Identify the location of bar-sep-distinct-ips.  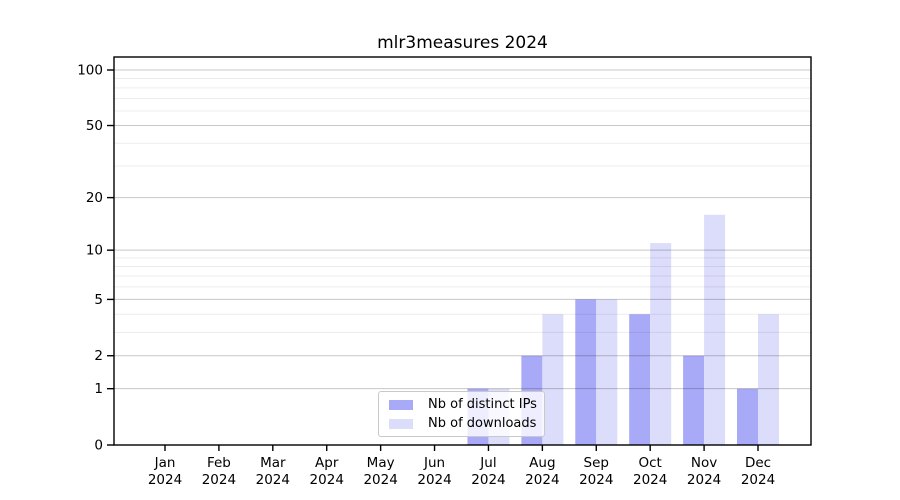
(586, 372).